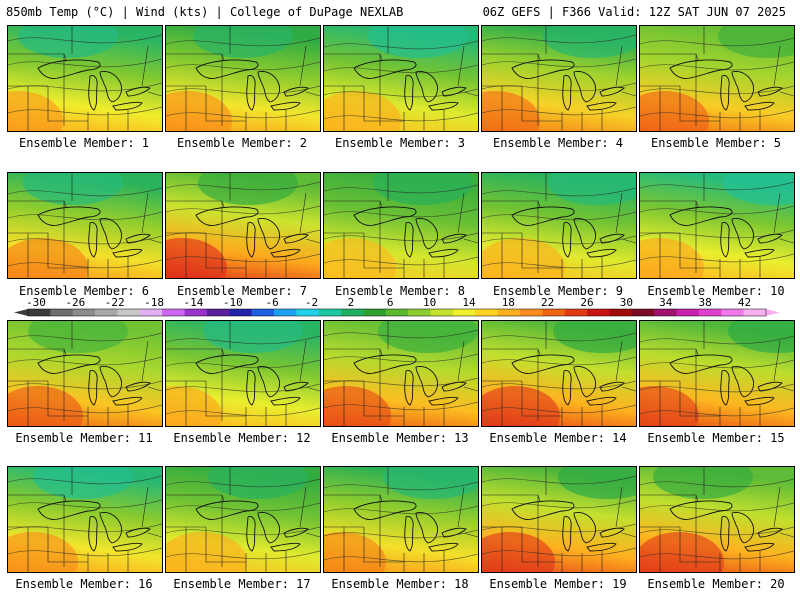 The height and width of the screenshot is (600, 800). Describe the element at coordinates (558, 143) in the screenshot. I see `ensemble-member-label: Ensemble Member: 4` at that location.